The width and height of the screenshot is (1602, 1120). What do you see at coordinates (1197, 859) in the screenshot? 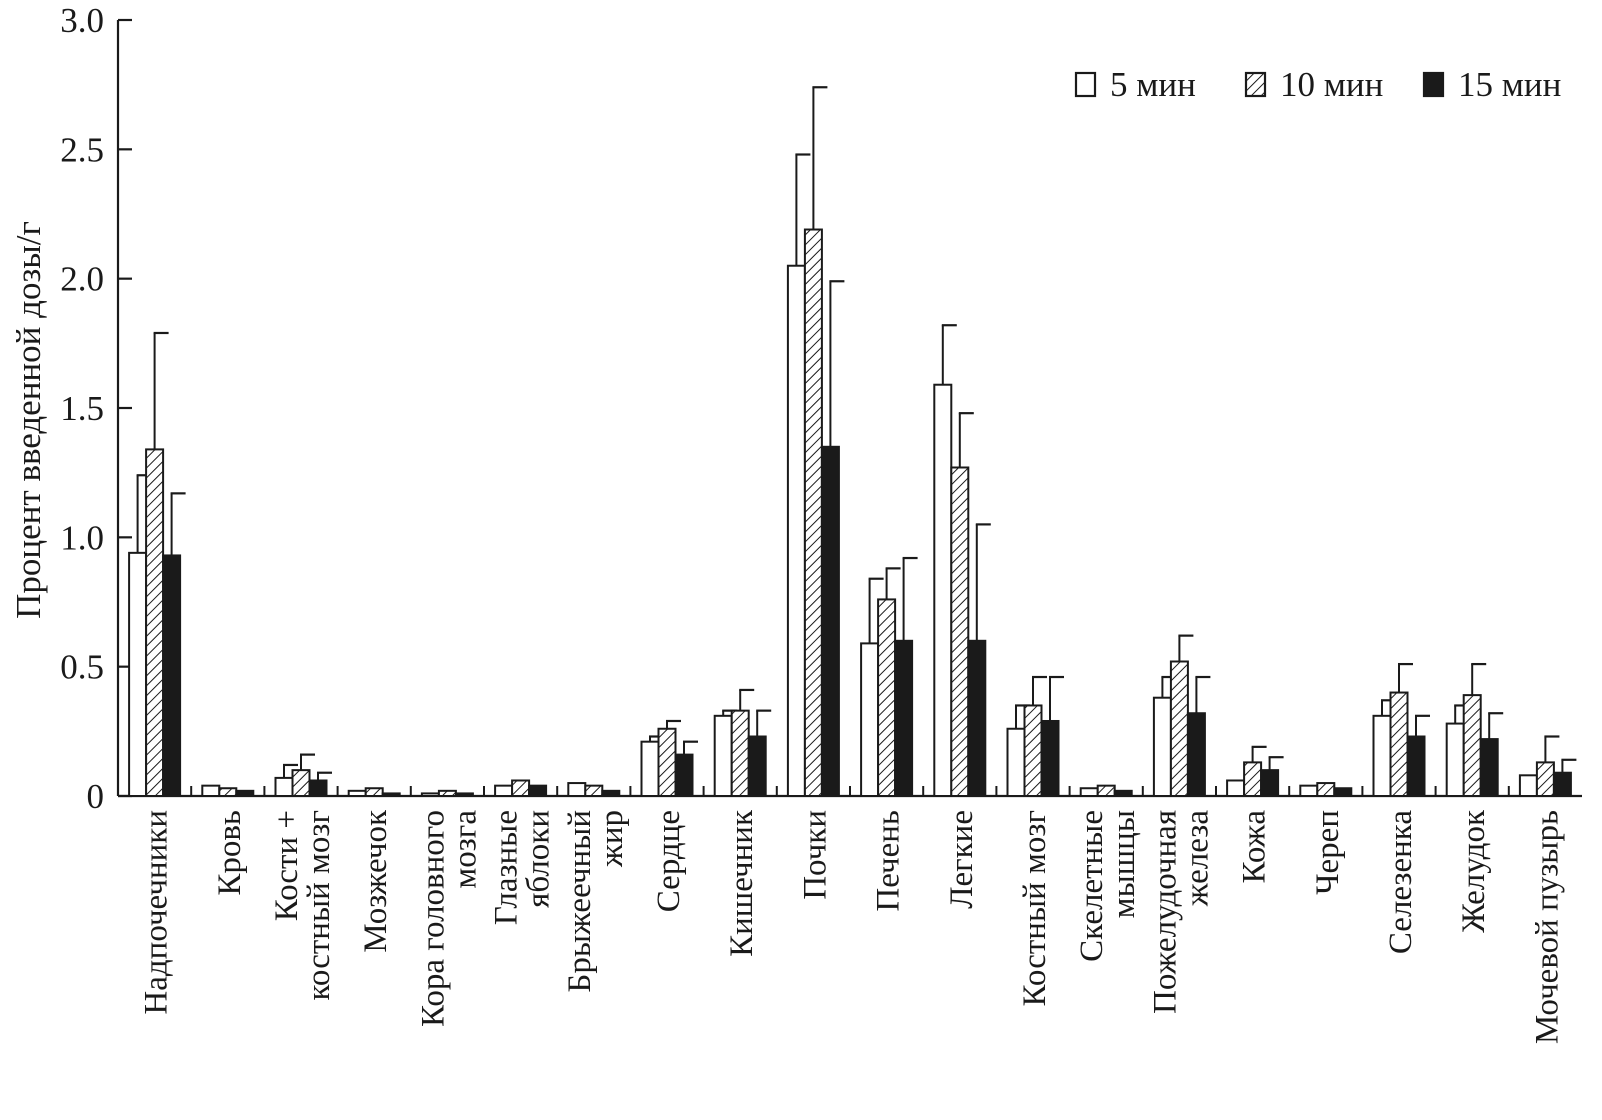
I see `category-label: железа` at bounding box center [1197, 859].